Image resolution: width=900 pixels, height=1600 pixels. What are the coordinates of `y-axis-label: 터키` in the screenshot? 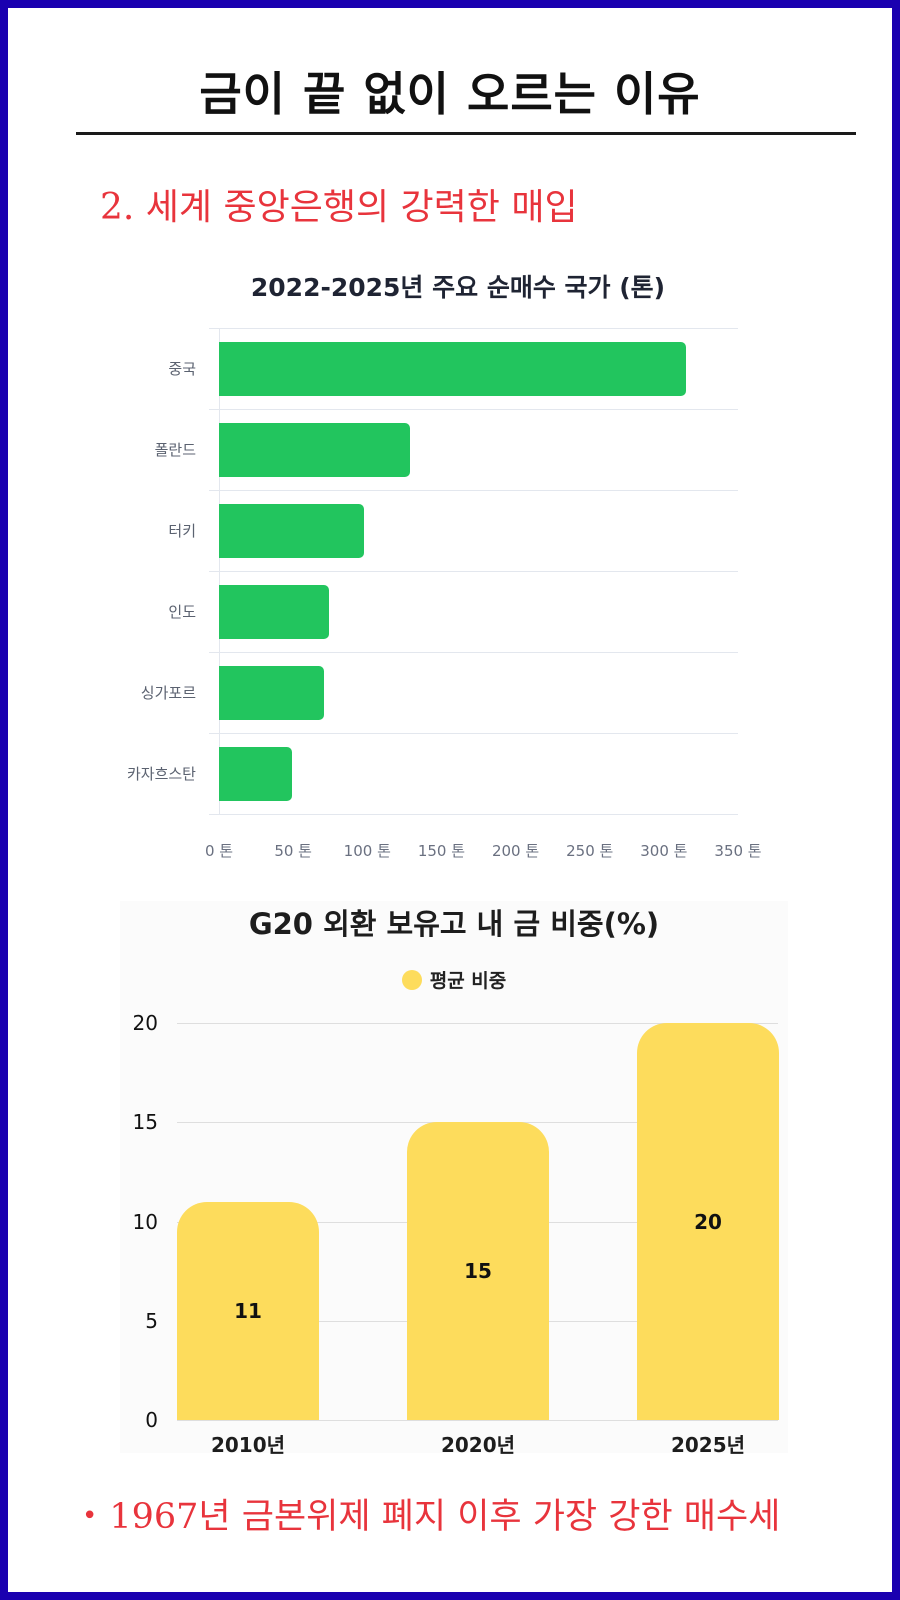 It's located at (182, 531).